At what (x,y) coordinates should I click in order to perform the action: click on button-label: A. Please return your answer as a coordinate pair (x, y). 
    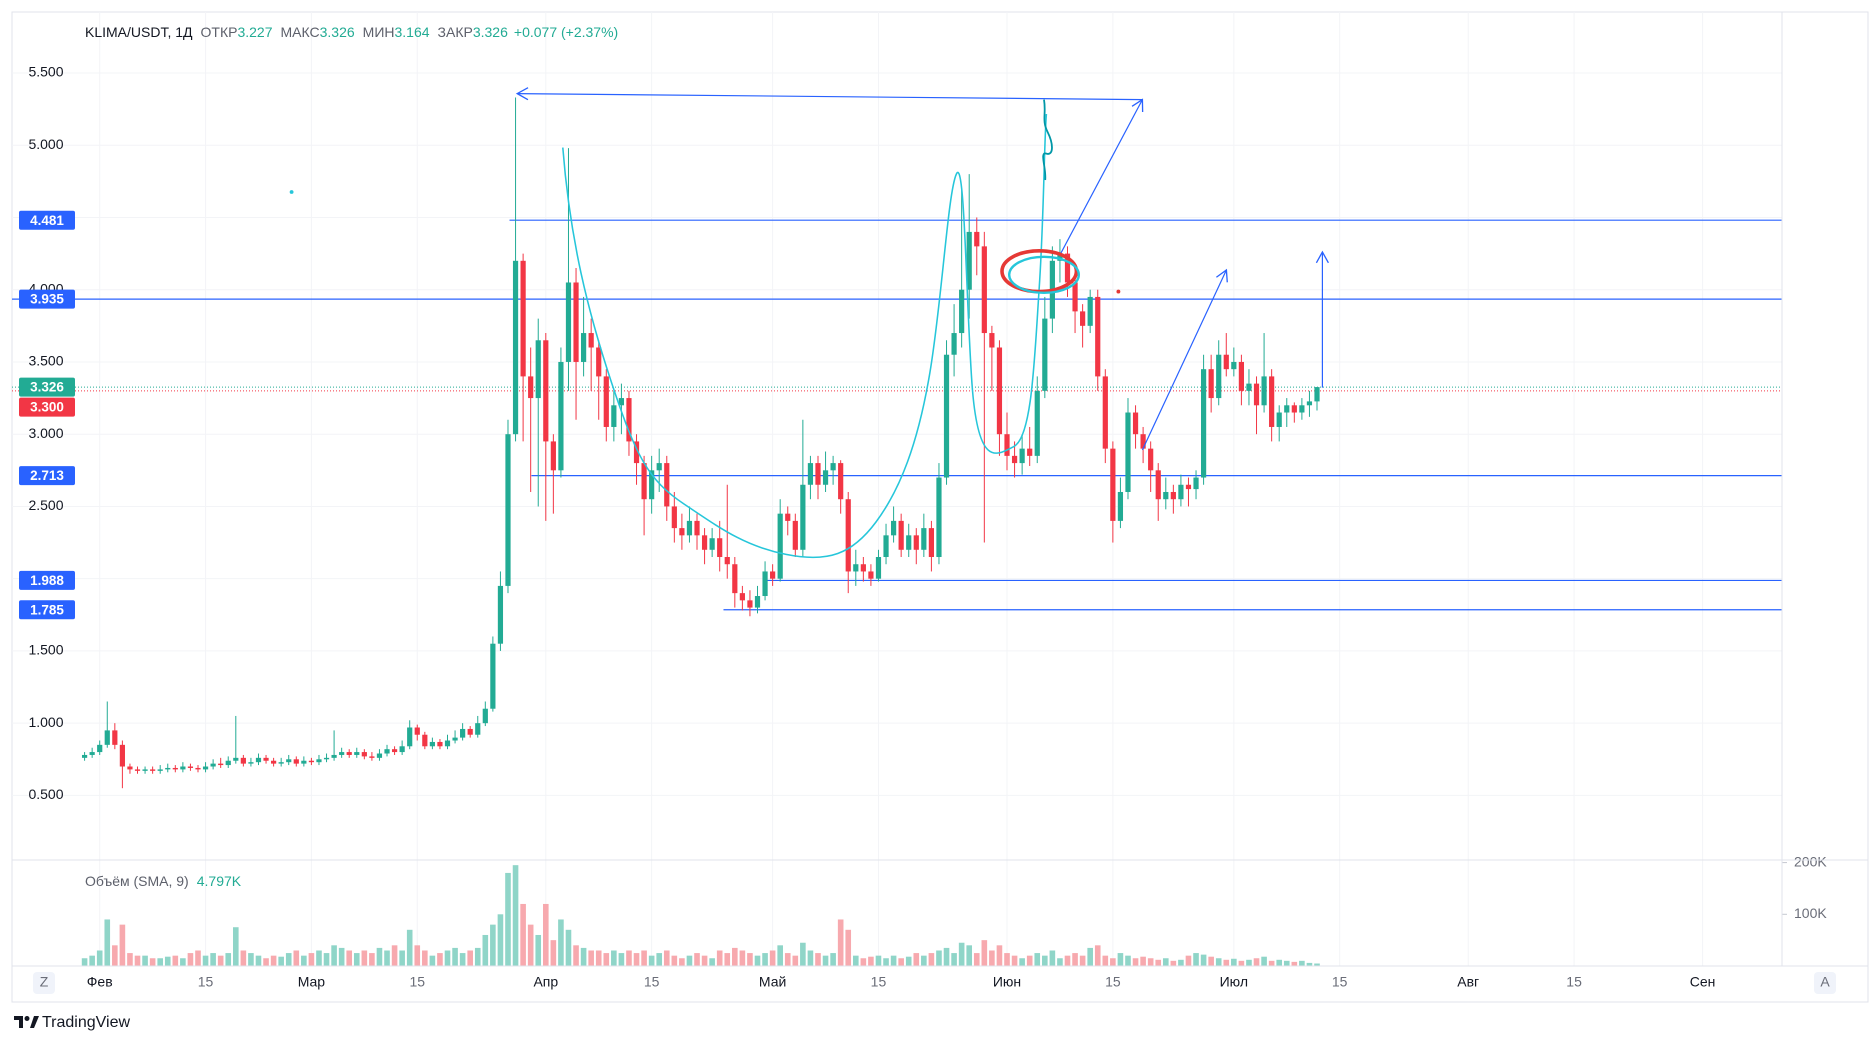
    Looking at the image, I should click on (1825, 982).